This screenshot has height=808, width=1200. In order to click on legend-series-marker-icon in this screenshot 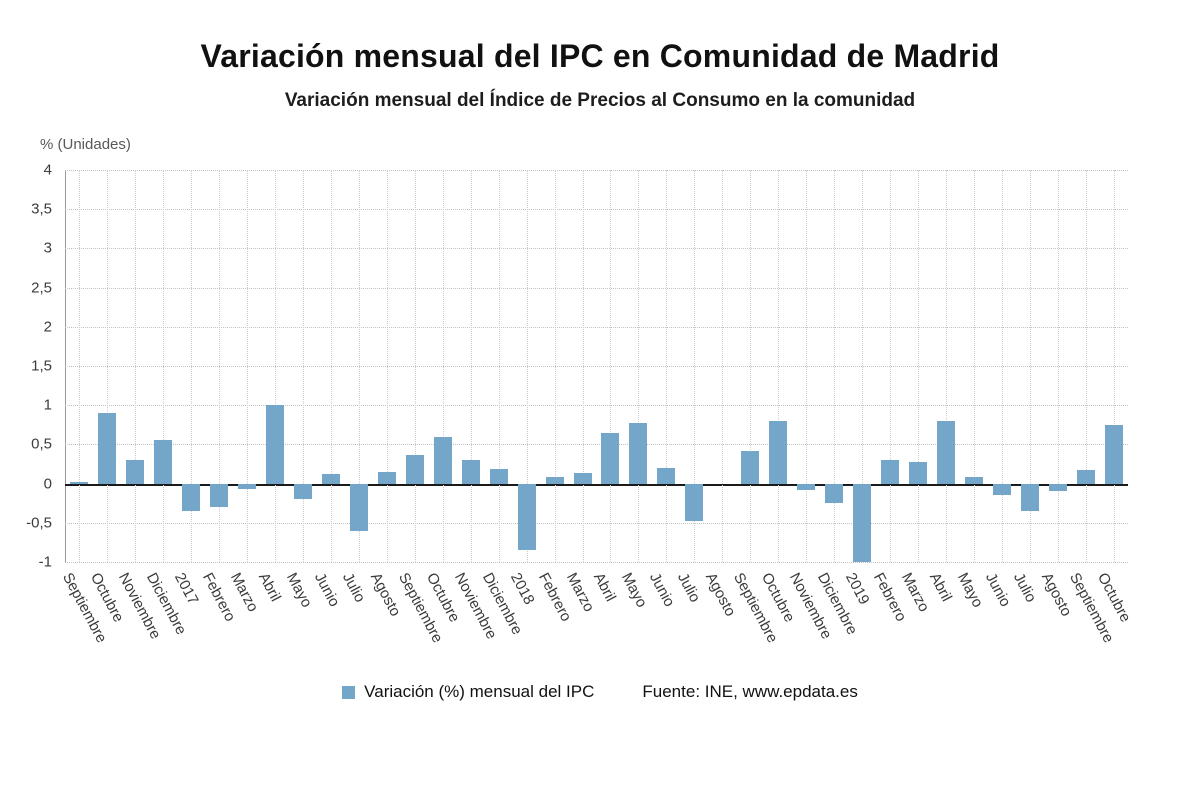, I will do `click(349, 692)`.